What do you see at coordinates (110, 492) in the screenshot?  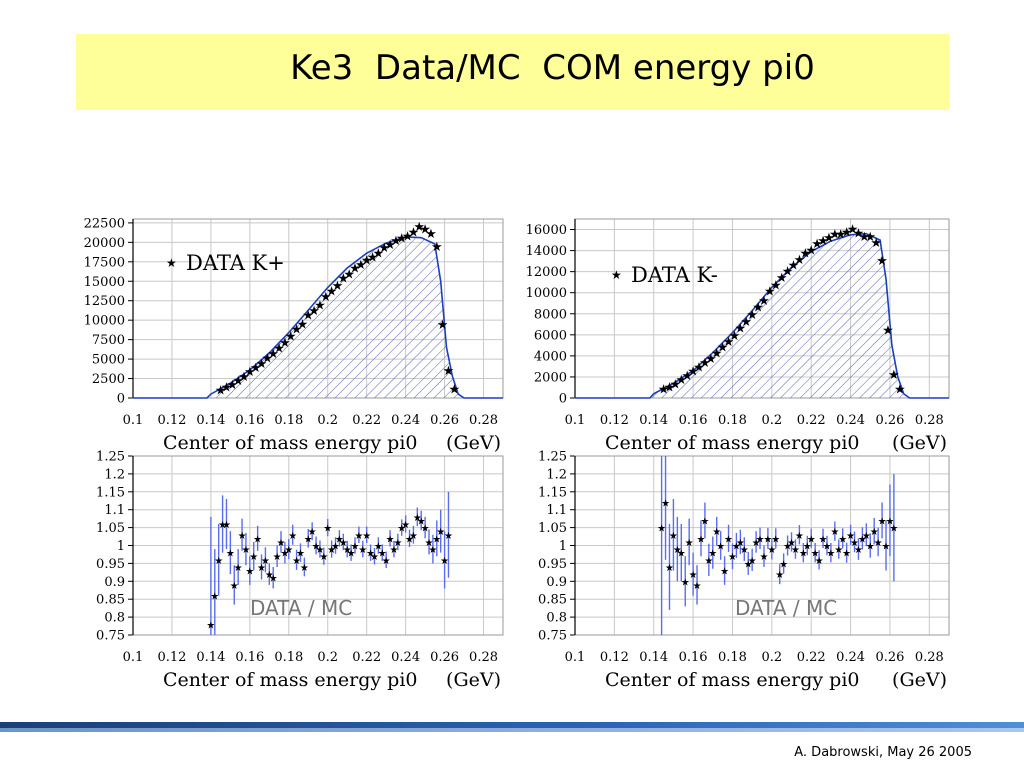 I see `y-tick-label: 1.15` at bounding box center [110, 492].